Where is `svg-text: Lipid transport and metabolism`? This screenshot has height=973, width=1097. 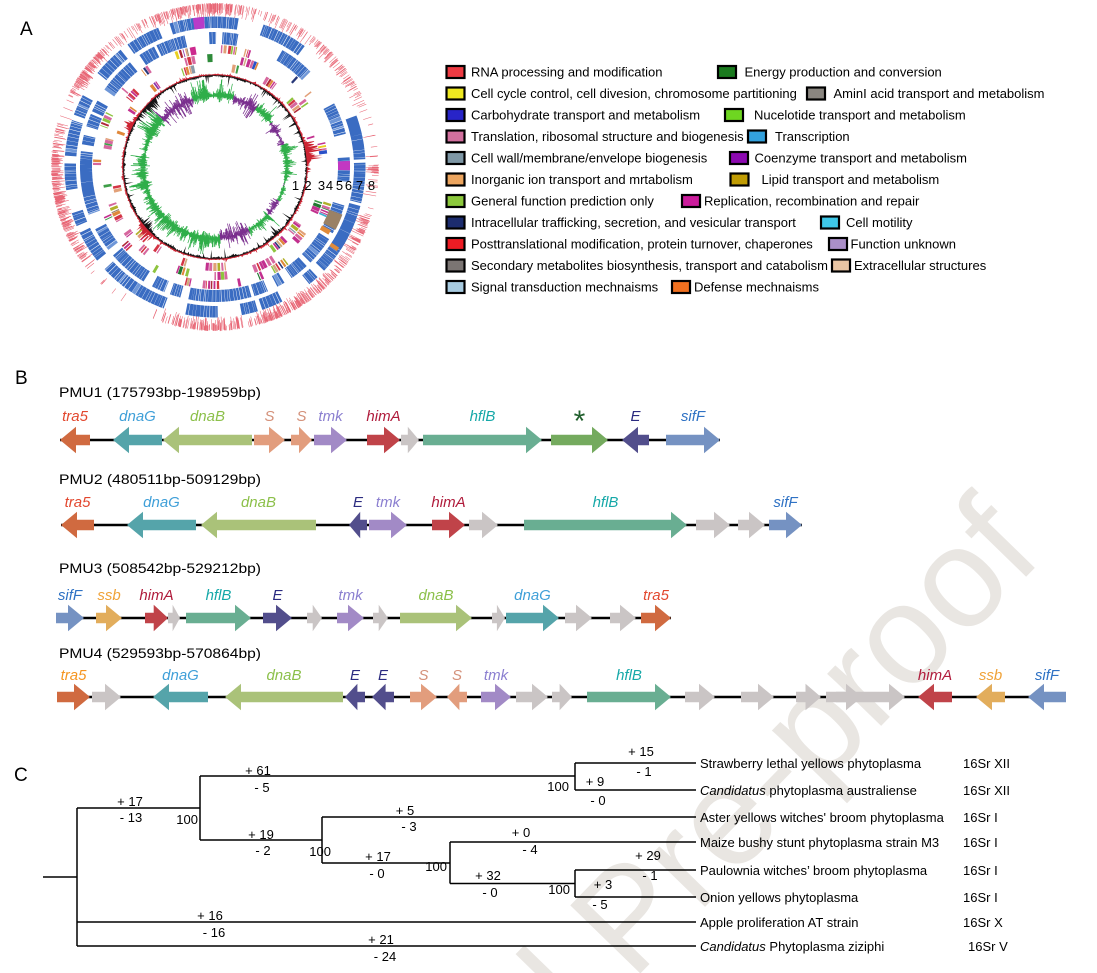
svg-text: Lipid transport and metabolism is located at coordinates (851, 179).